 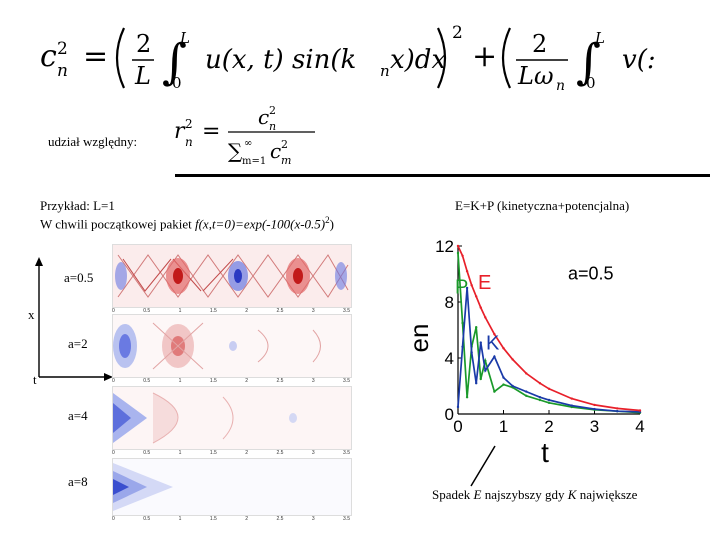 I want to click on axis-label-x: x, so click(x=31, y=314).